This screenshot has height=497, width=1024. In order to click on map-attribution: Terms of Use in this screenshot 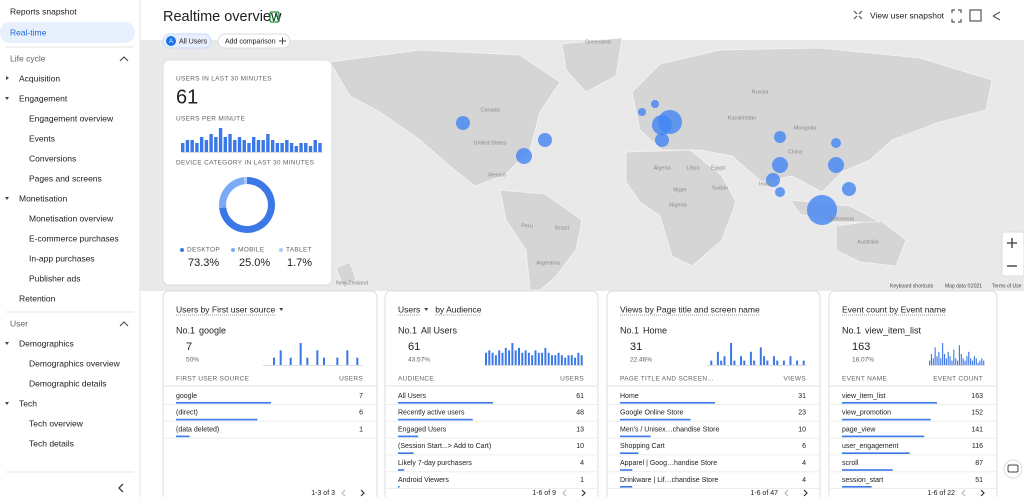, I will do `click(1007, 286)`.